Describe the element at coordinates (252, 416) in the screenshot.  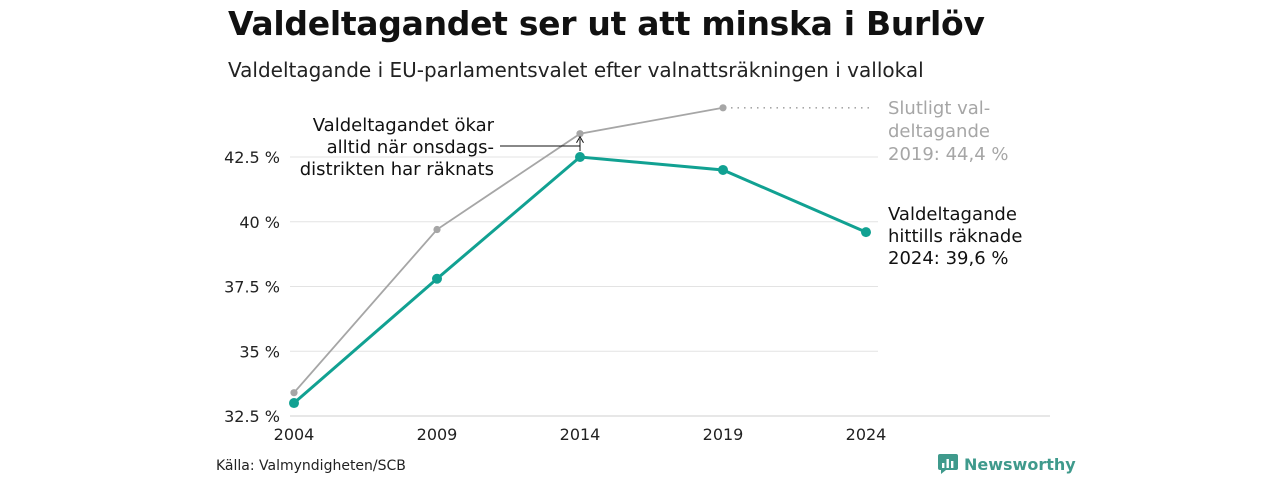
I see `y-tick-label: 32.5 %` at that location.